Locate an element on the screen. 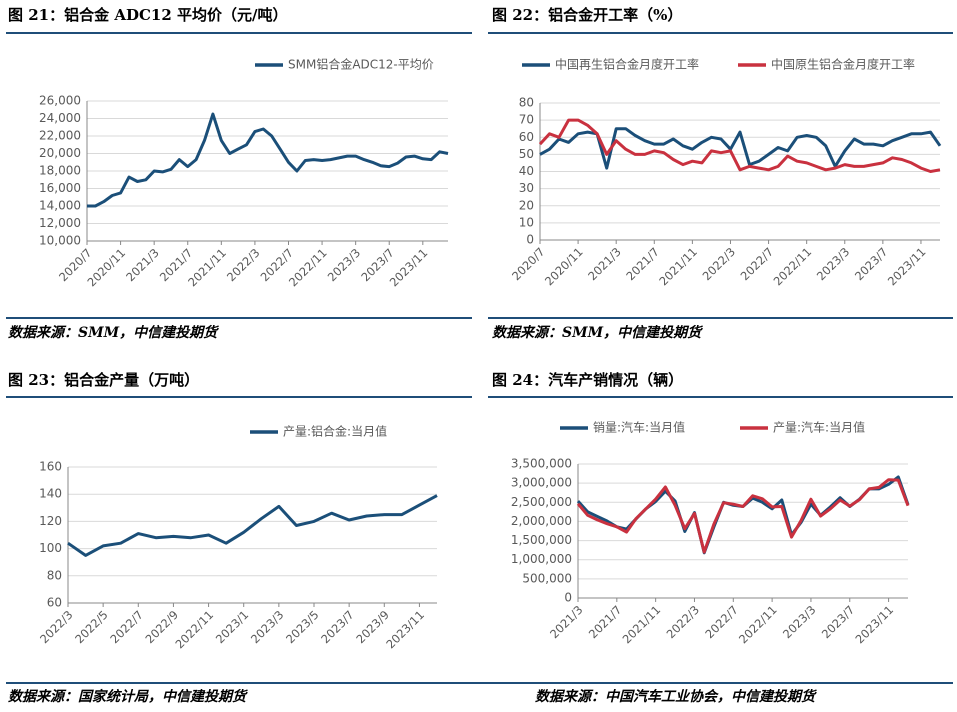 Image resolution: width=957 pixels, height=712 pixels. y-tick-label: 70 is located at coordinates (526, 120).